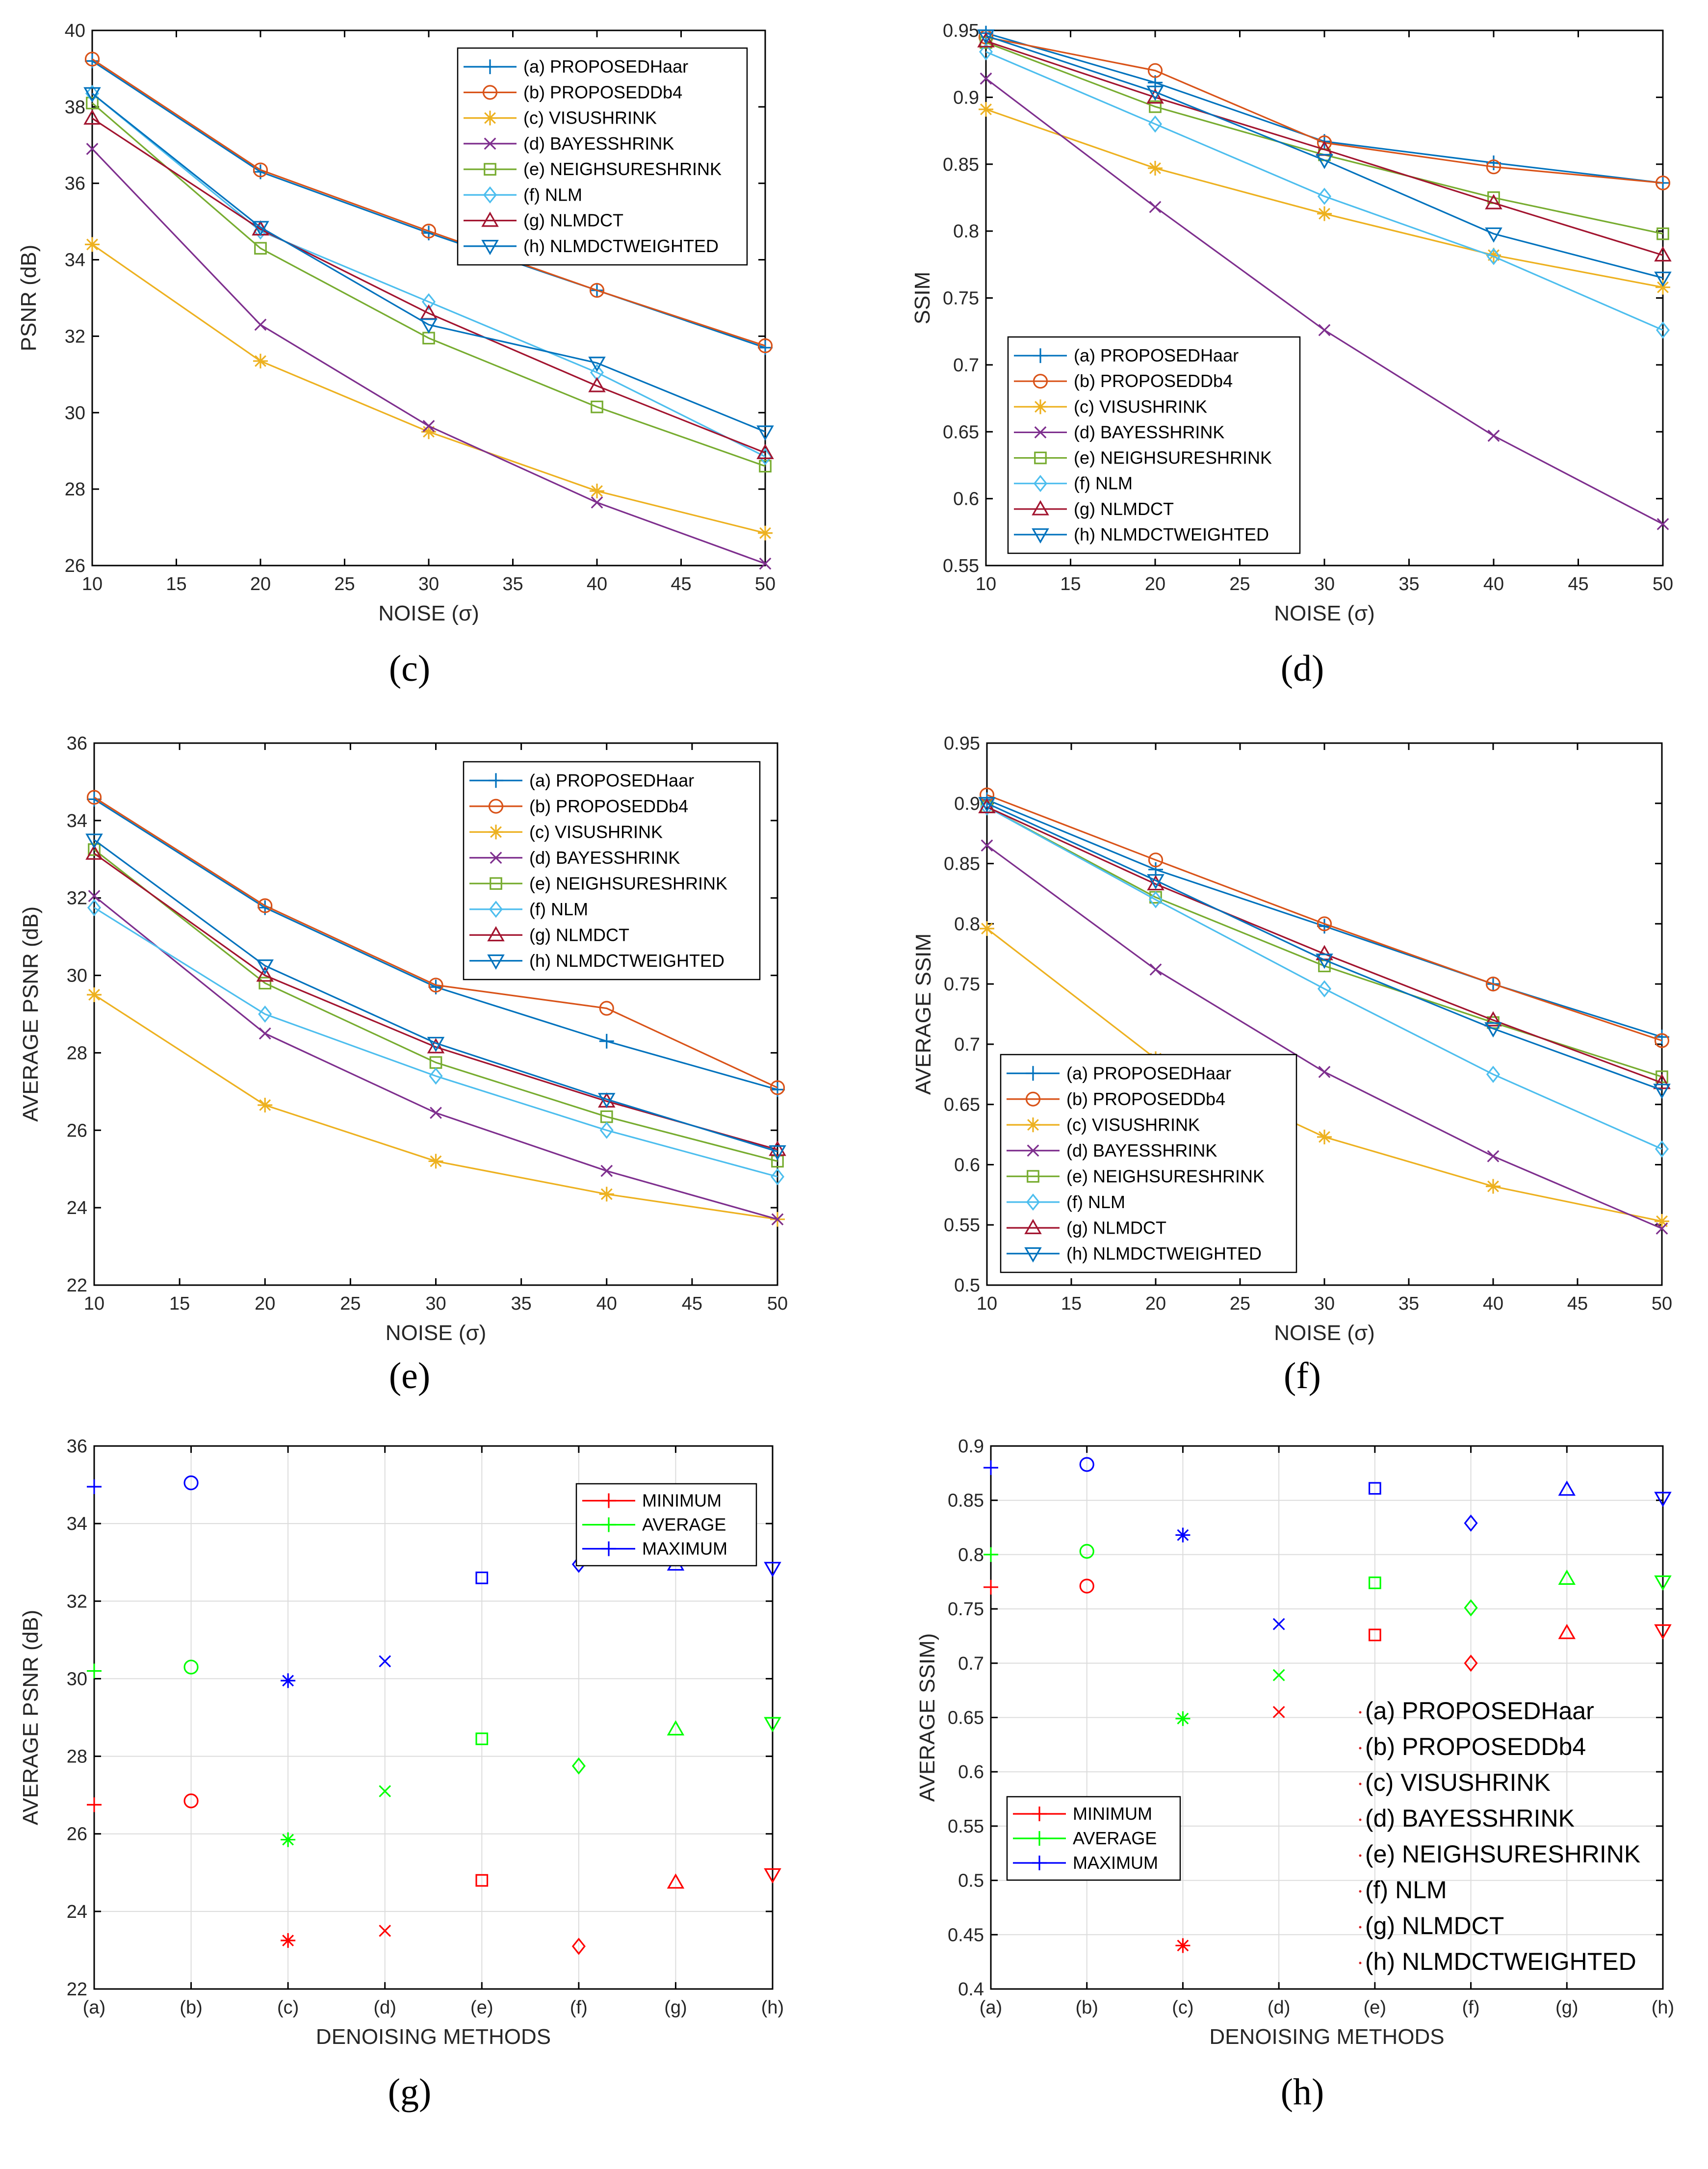  What do you see at coordinates (75, 336) in the screenshot?
I see `y-tick-label: 32` at bounding box center [75, 336].